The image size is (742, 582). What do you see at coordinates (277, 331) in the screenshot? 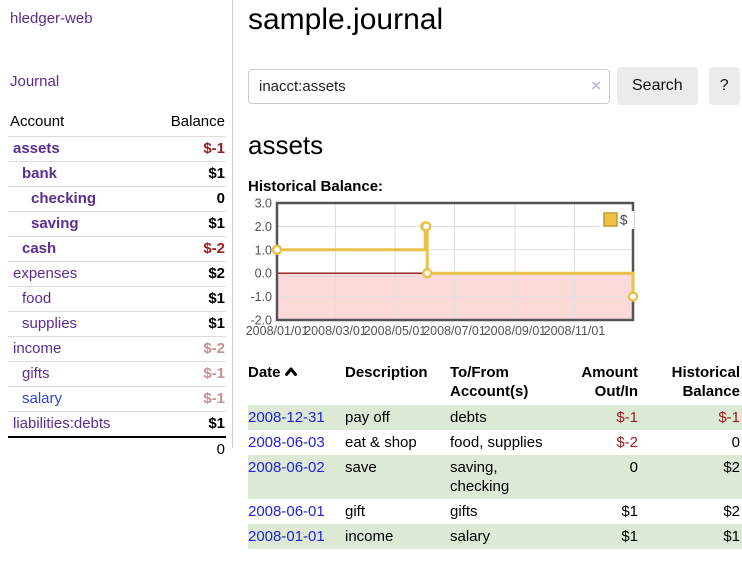
I see `svg-text: 2008/01/01` at bounding box center [277, 331].